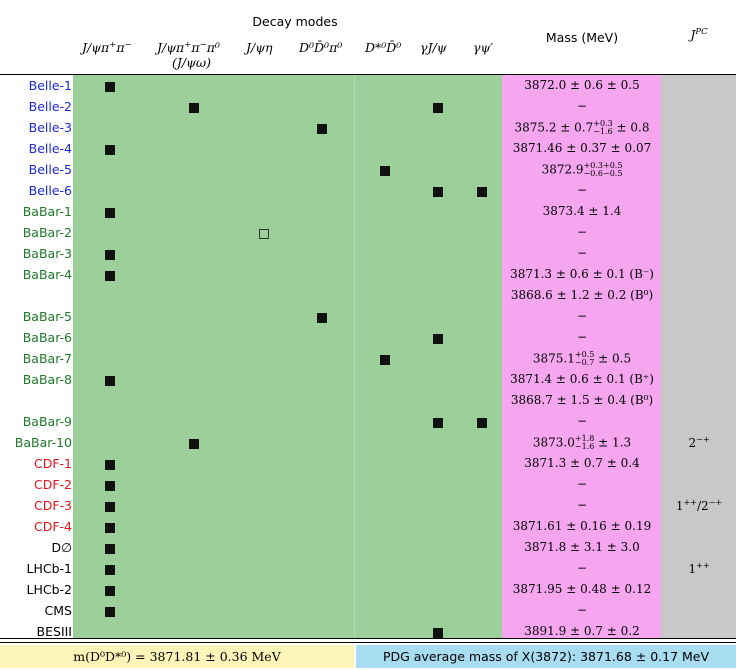 The height and width of the screenshot is (670, 736). Describe the element at coordinates (49, 589) in the screenshot. I see `experiment-label: LHCb-2` at that location.